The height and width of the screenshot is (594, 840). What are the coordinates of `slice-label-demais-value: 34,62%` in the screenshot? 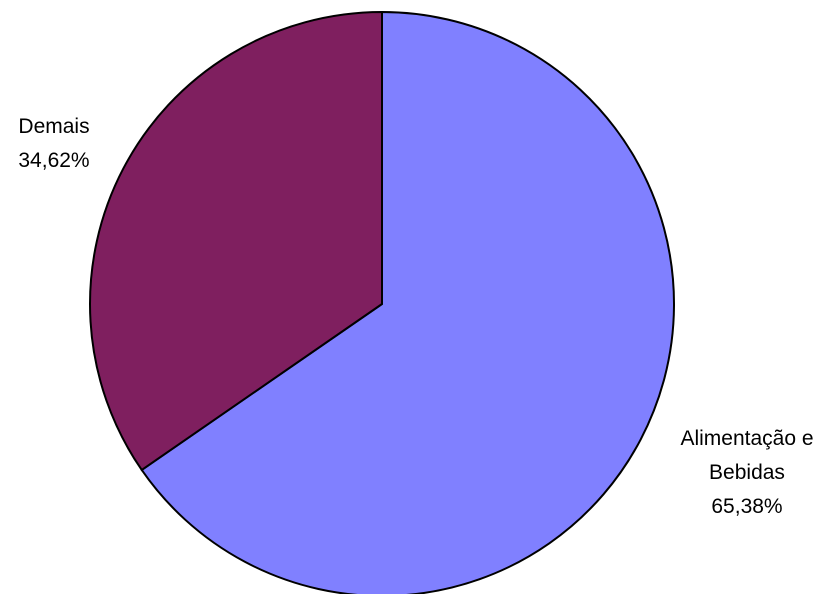 It's located at (54, 160).